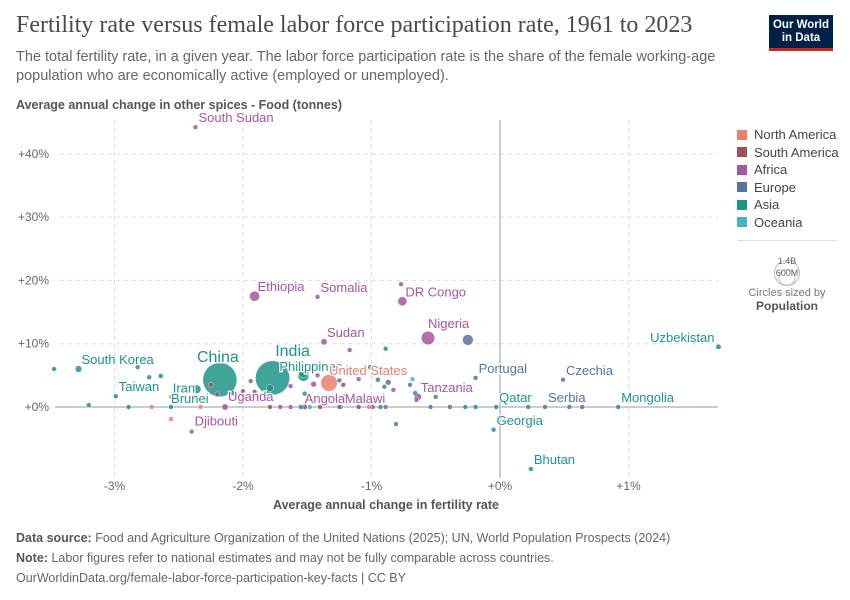  What do you see at coordinates (282, 286) in the screenshot?
I see `data-point-label: Ethiopia` at bounding box center [282, 286].